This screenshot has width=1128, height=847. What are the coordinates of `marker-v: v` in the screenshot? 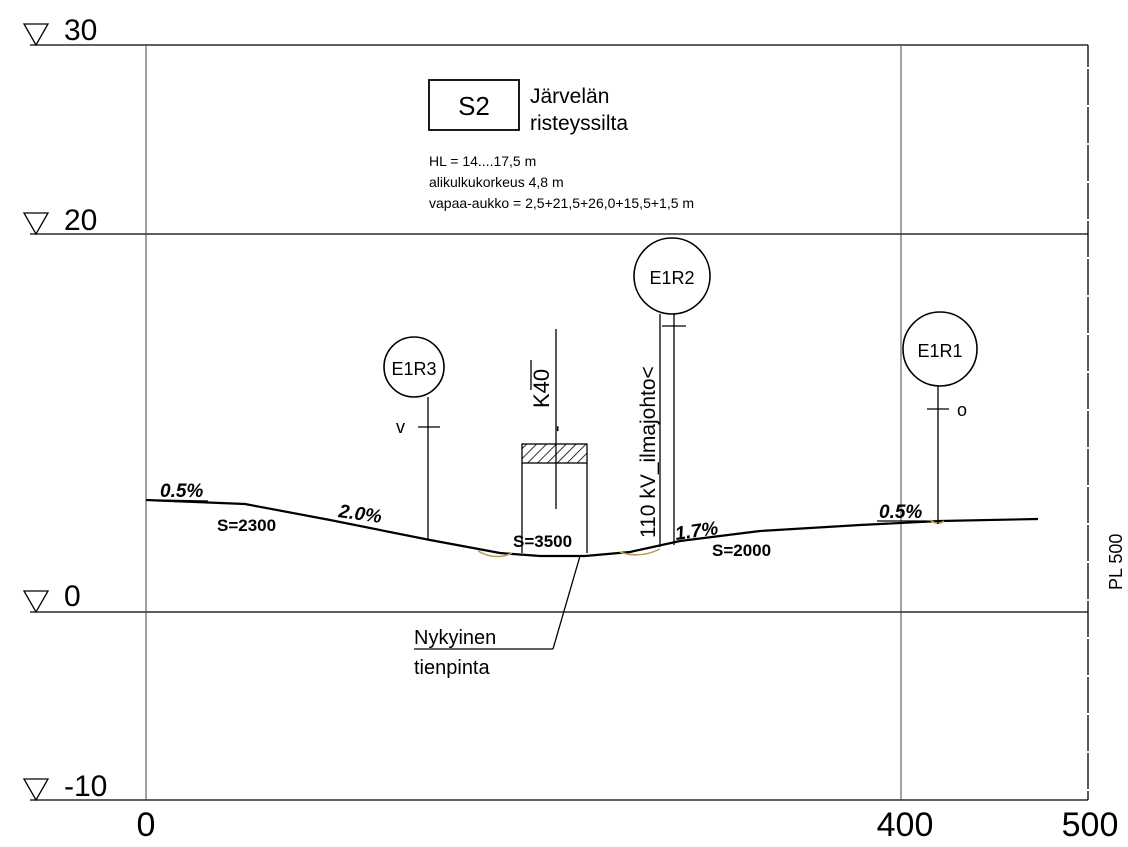 It's located at (400, 427).